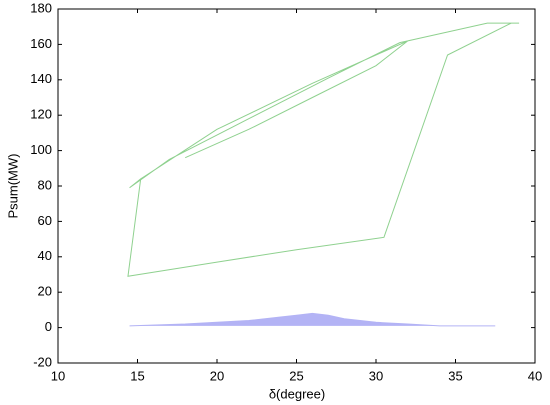  Describe the element at coordinates (42, 361) in the screenshot. I see `y-tick-label: -20` at that location.